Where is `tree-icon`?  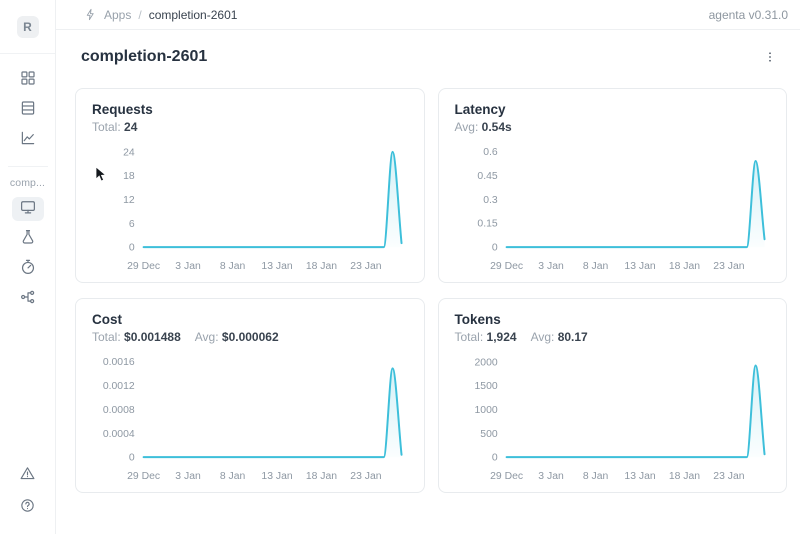
tree-icon is located at coordinates (28, 299).